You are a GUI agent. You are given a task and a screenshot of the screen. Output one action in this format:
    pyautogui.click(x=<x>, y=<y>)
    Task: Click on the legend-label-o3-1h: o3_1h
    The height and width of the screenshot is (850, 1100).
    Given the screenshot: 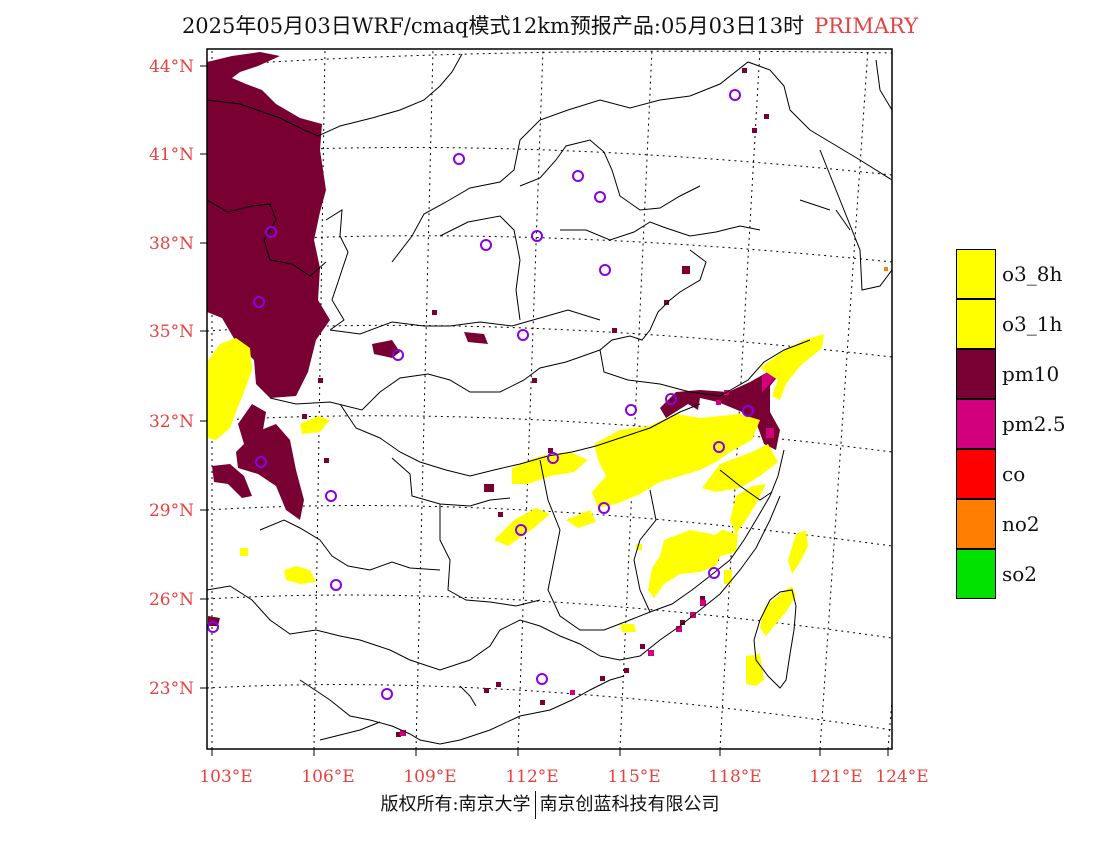 What is the action you would take?
    pyautogui.click(x=1032, y=324)
    